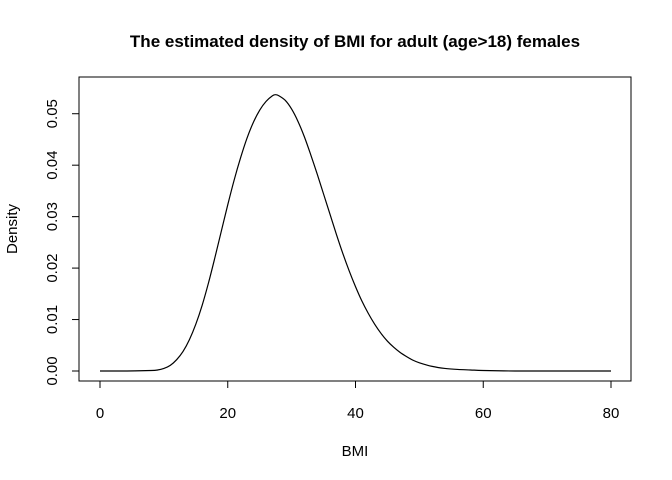 The width and height of the screenshot is (672, 480). I want to click on x-tick-label: 80, so click(611, 413).